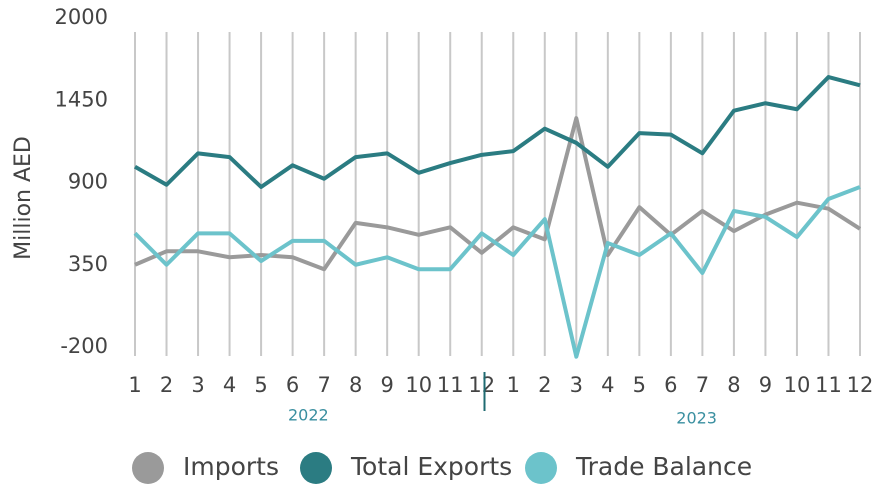  I want to click on y-tick-label: -200, so click(84, 346).